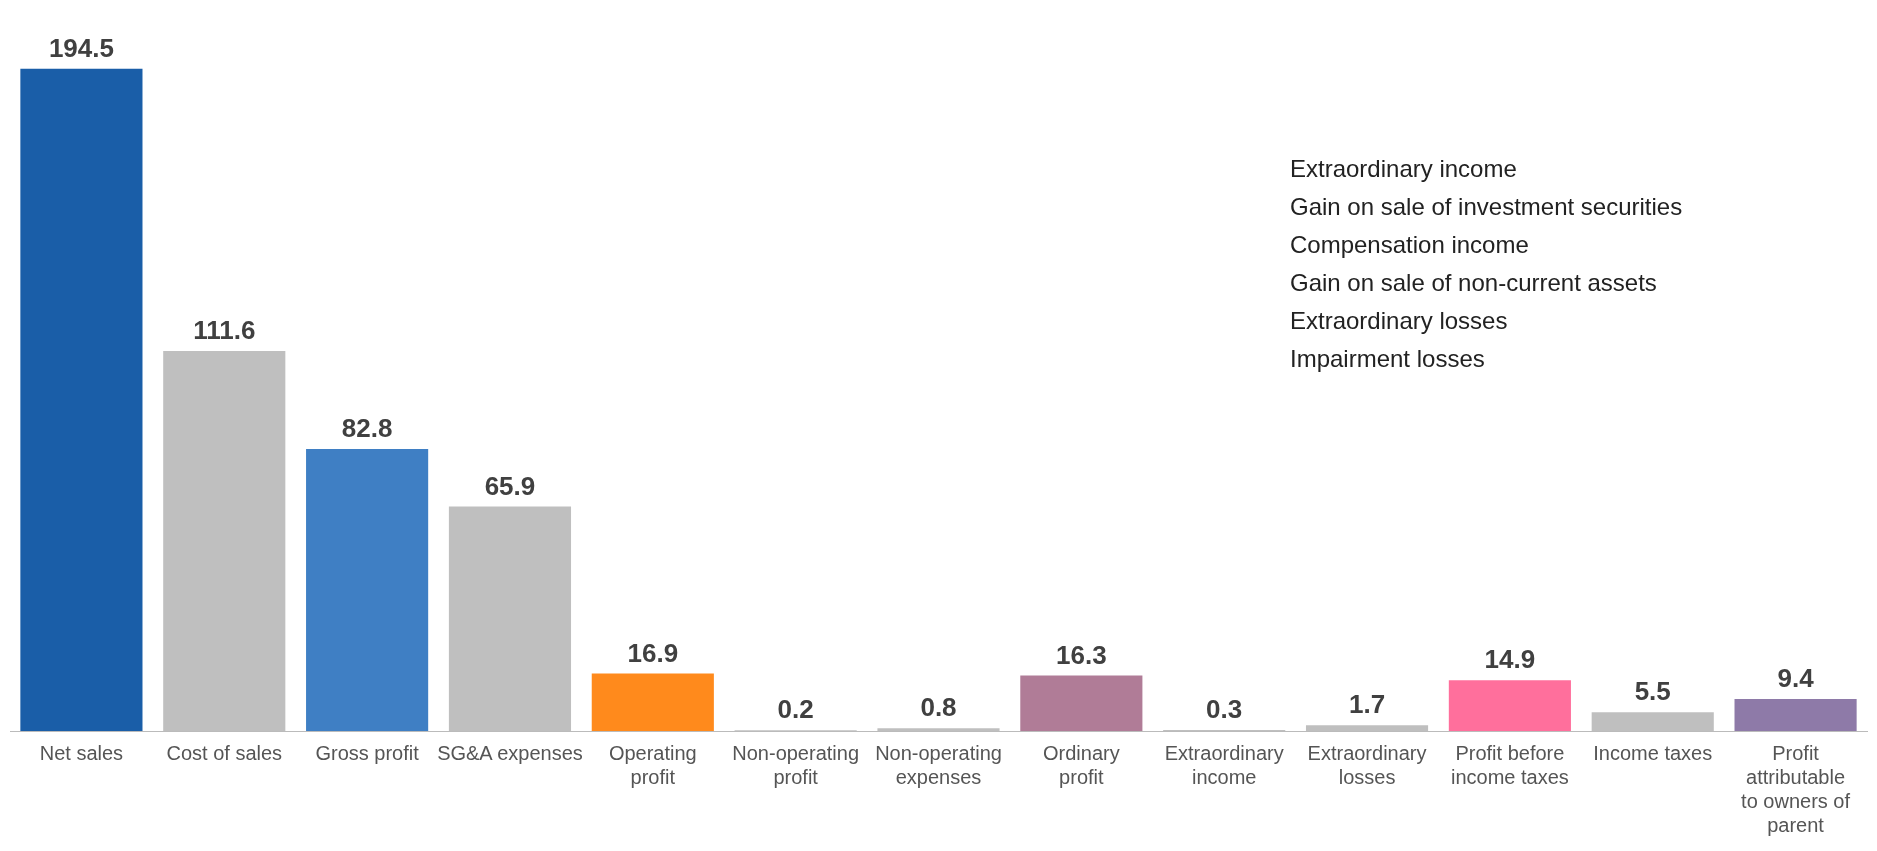 The height and width of the screenshot is (851, 1877). I want to click on x-tick-label: Non-operating expenses, so click(938, 764).